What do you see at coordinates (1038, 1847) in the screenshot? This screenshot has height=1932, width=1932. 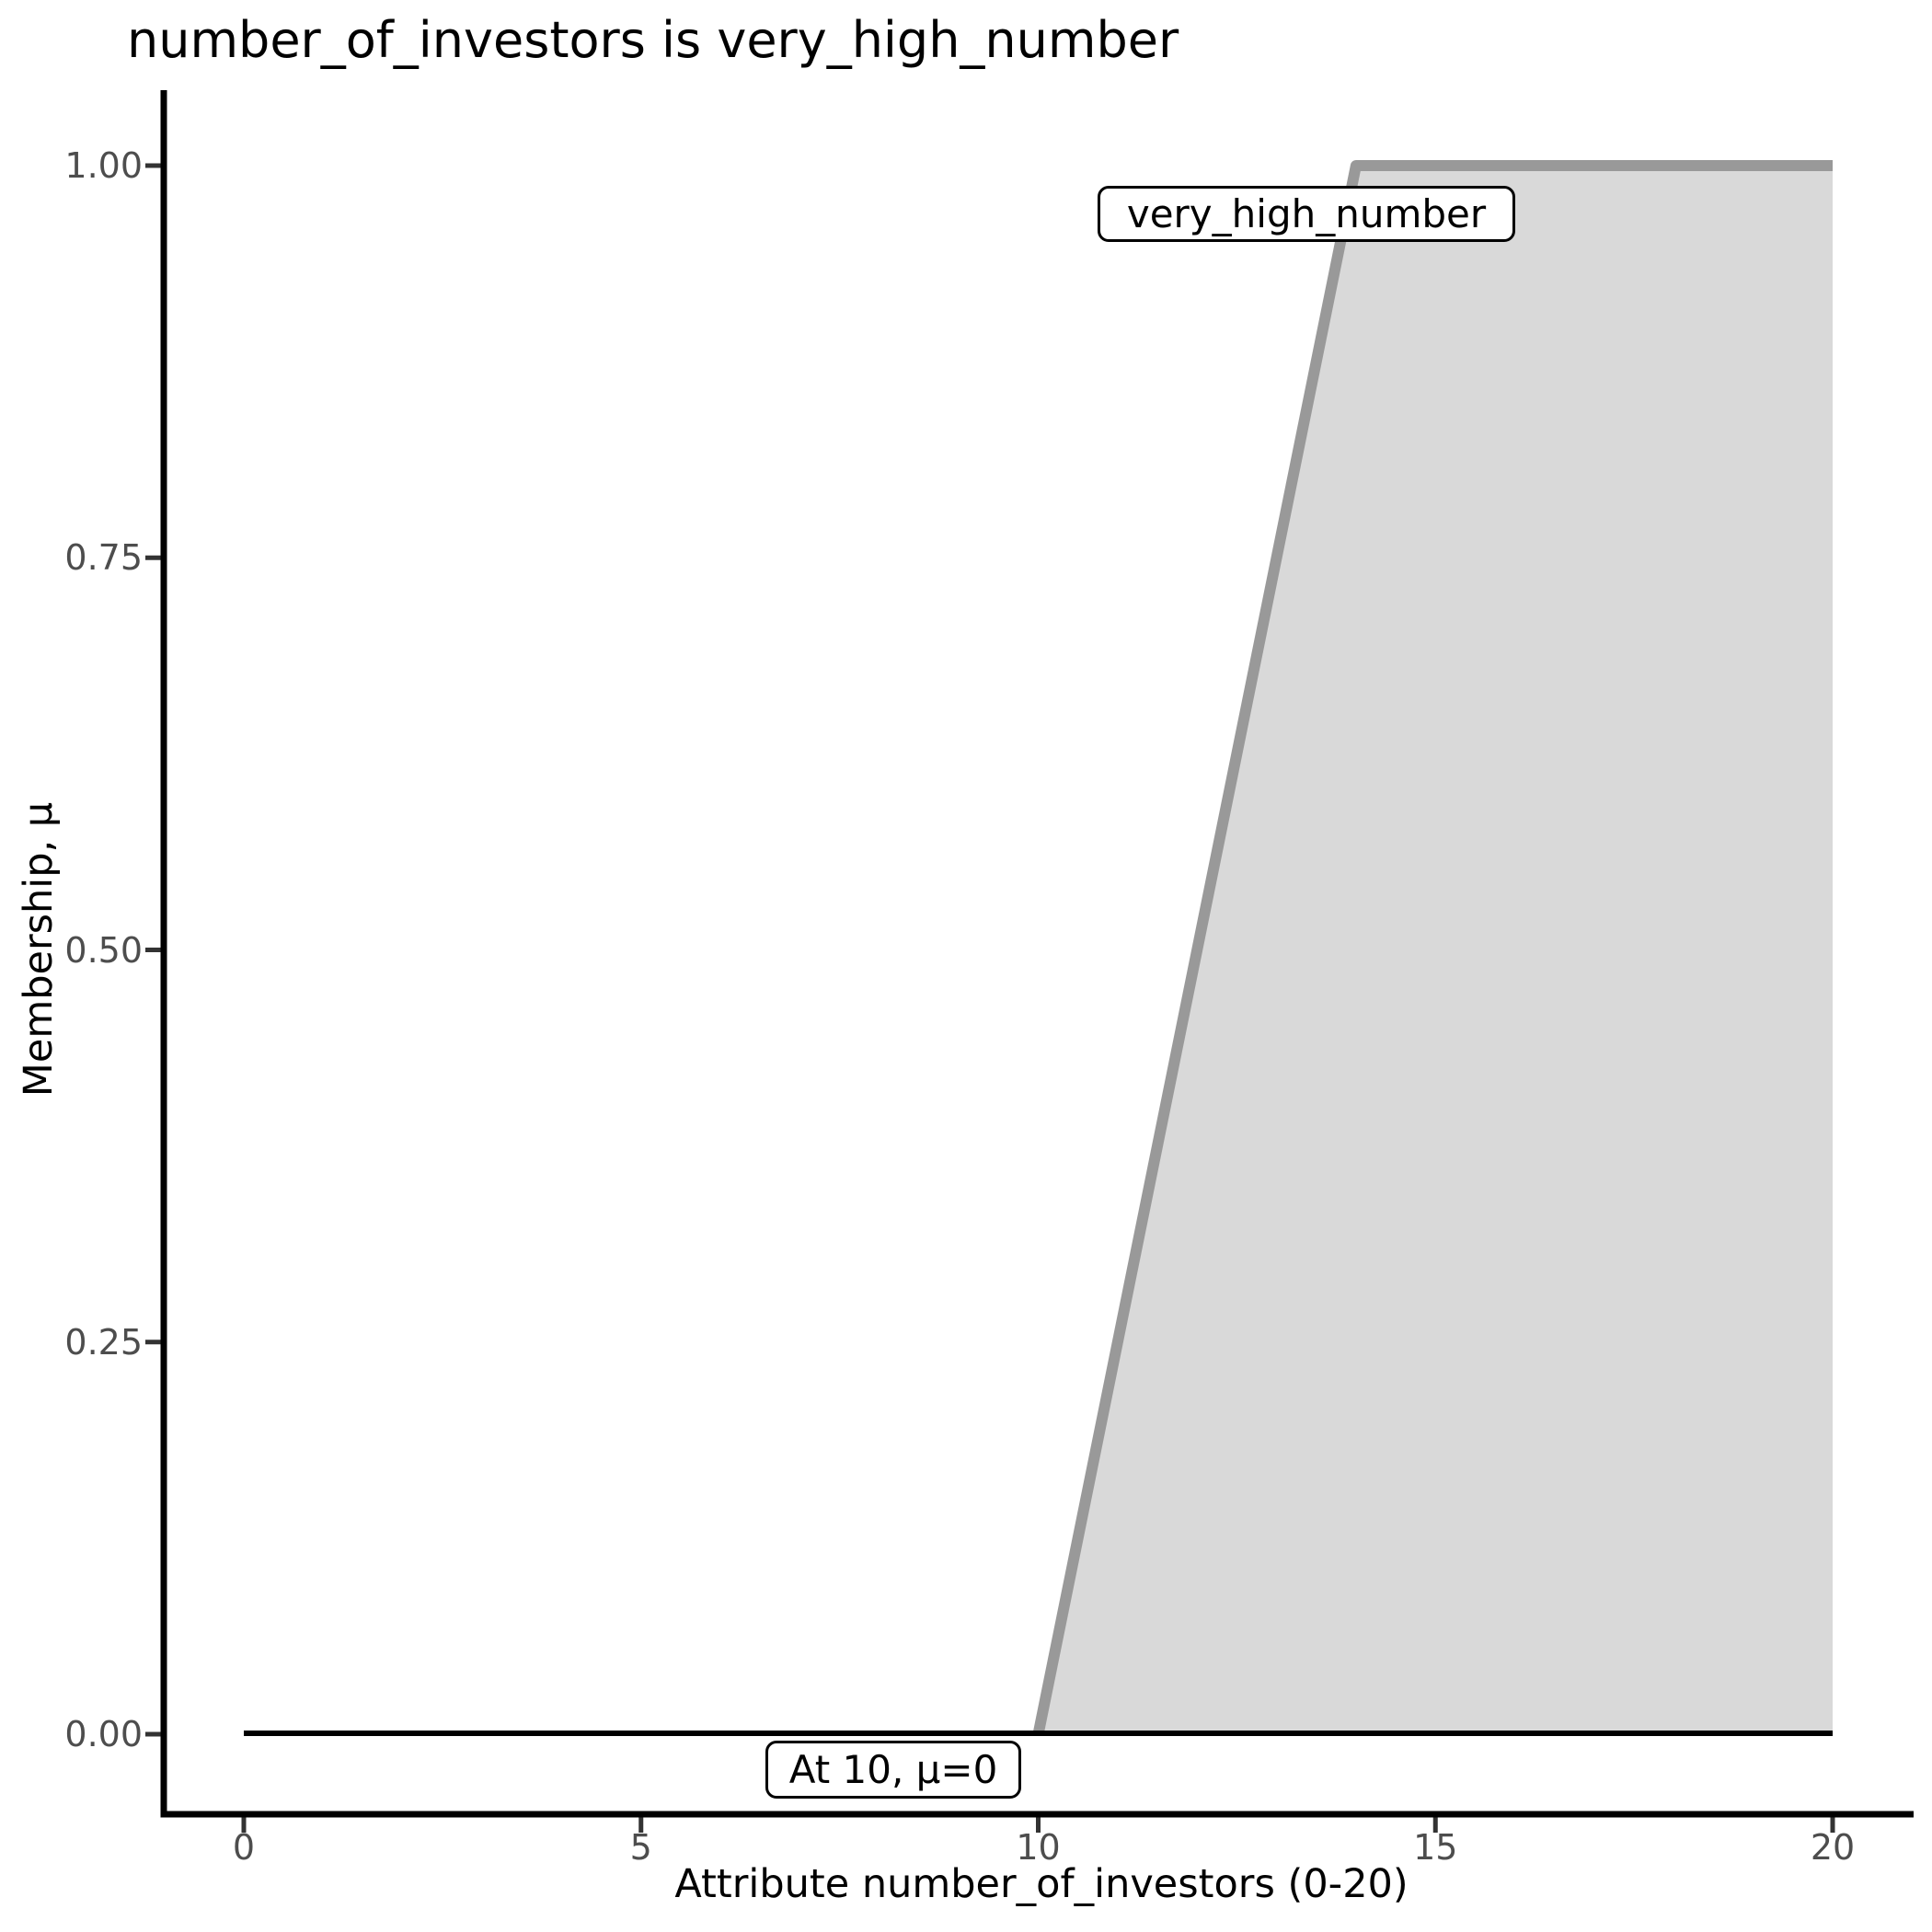 I see `x-tick-label-10: 10` at bounding box center [1038, 1847].